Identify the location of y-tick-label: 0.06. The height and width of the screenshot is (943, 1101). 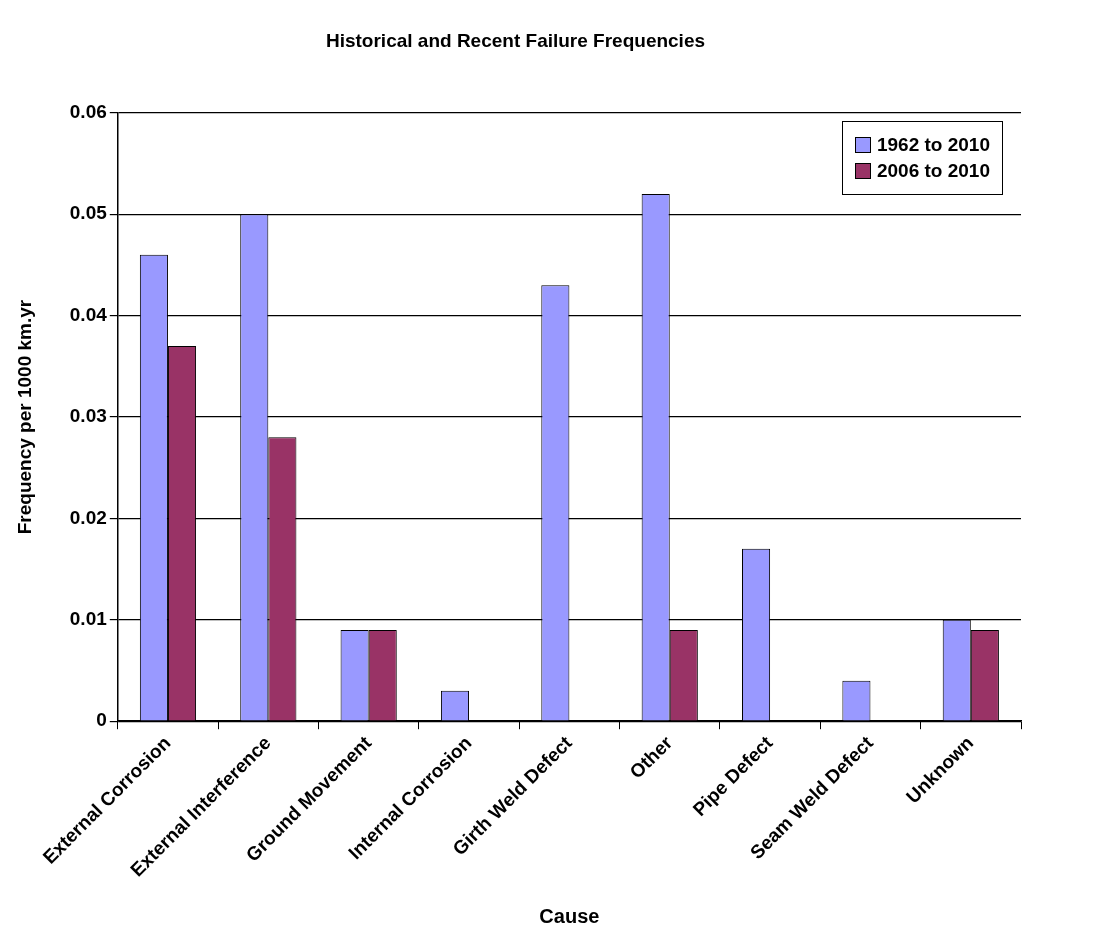
(88, 112).